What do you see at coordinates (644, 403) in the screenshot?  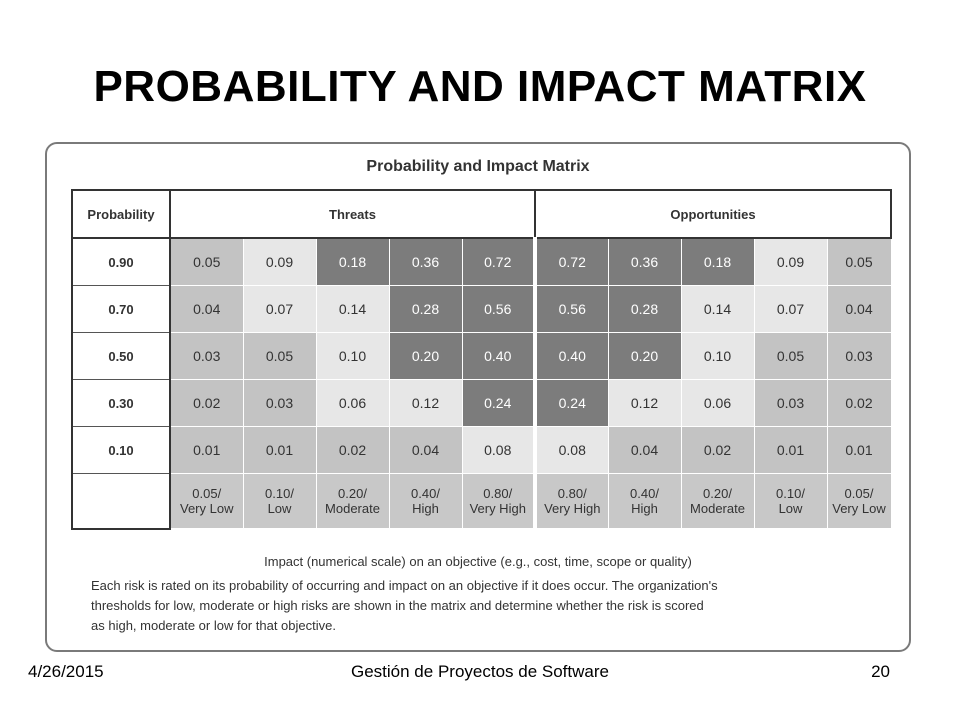 I see `opportunity-score-cell: 0.12` at bounding box center [644, 403].